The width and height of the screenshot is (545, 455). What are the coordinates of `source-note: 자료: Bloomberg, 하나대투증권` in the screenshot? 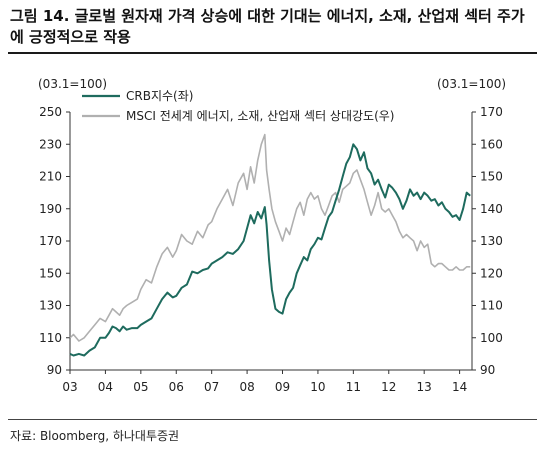 It's located at (95, 436).